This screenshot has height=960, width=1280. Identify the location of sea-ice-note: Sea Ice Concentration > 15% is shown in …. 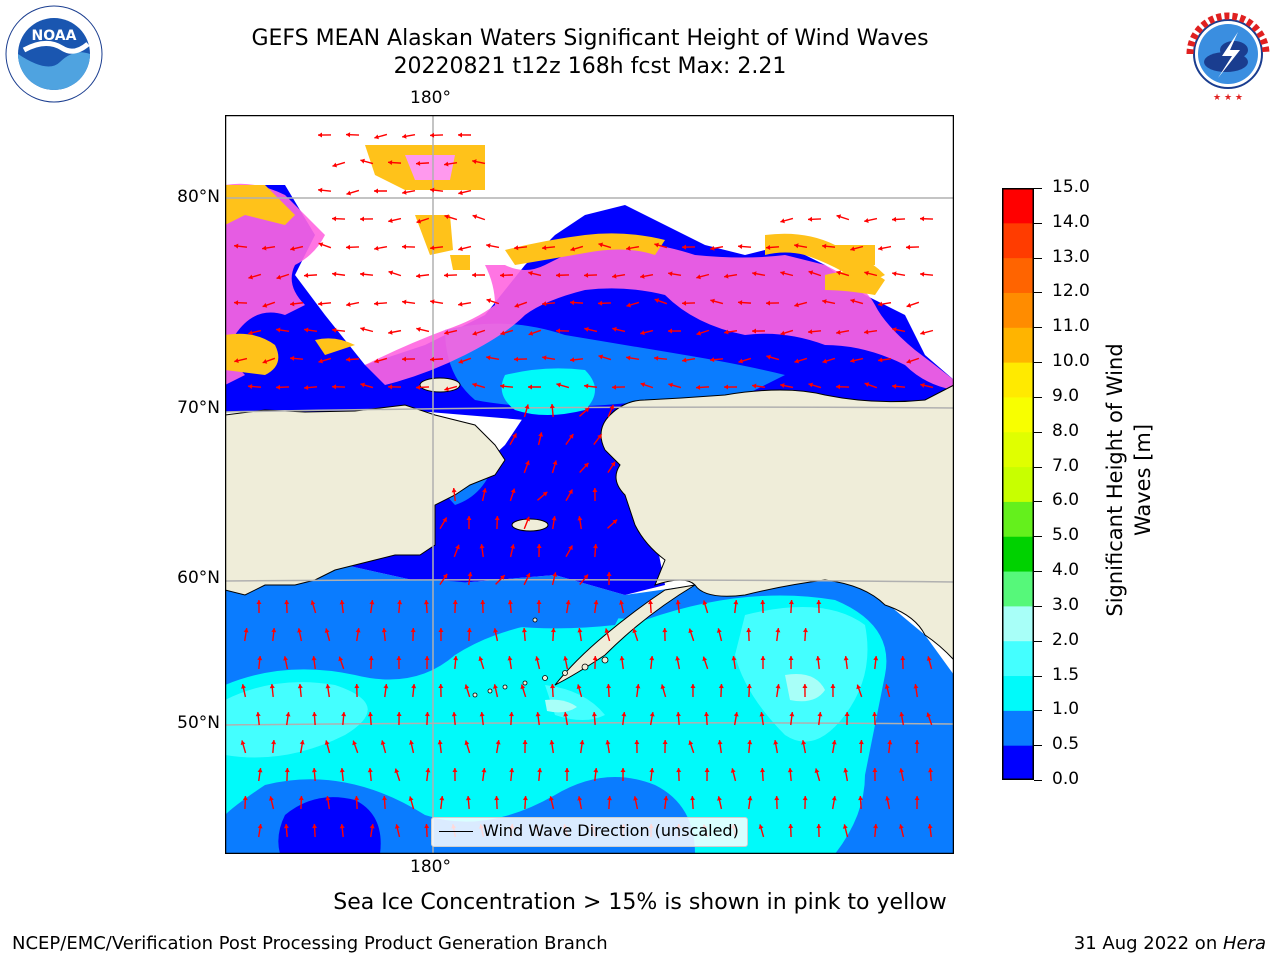
(640, 902).